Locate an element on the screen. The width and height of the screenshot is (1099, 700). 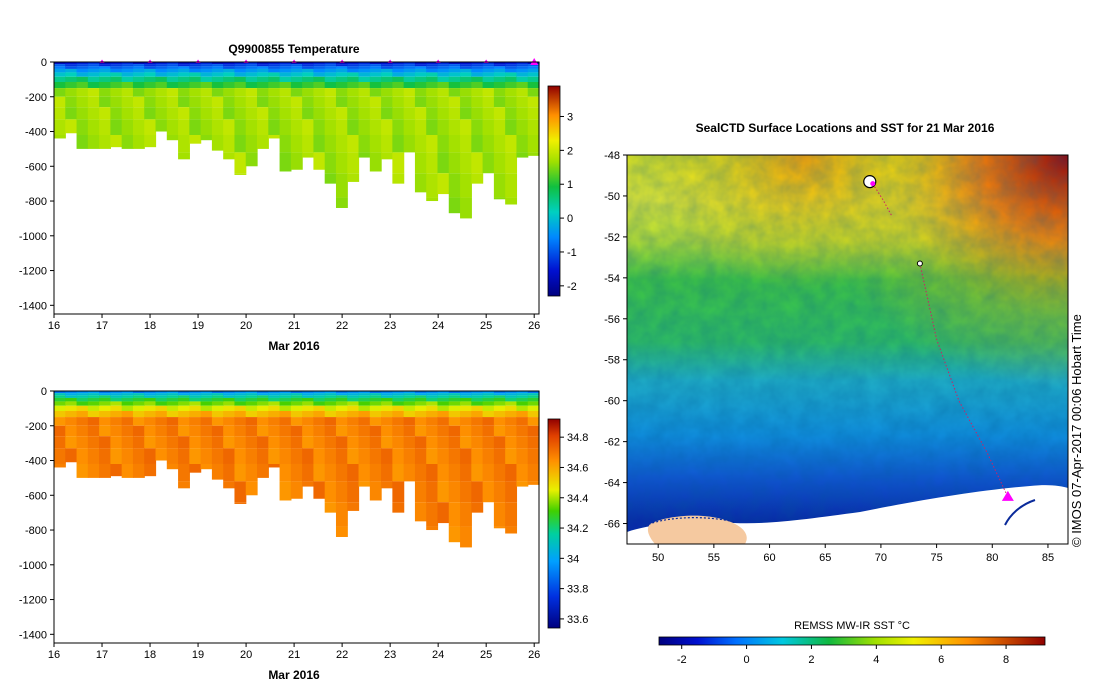
lat-tick-label: -60 is located at coordinates (612, 402).